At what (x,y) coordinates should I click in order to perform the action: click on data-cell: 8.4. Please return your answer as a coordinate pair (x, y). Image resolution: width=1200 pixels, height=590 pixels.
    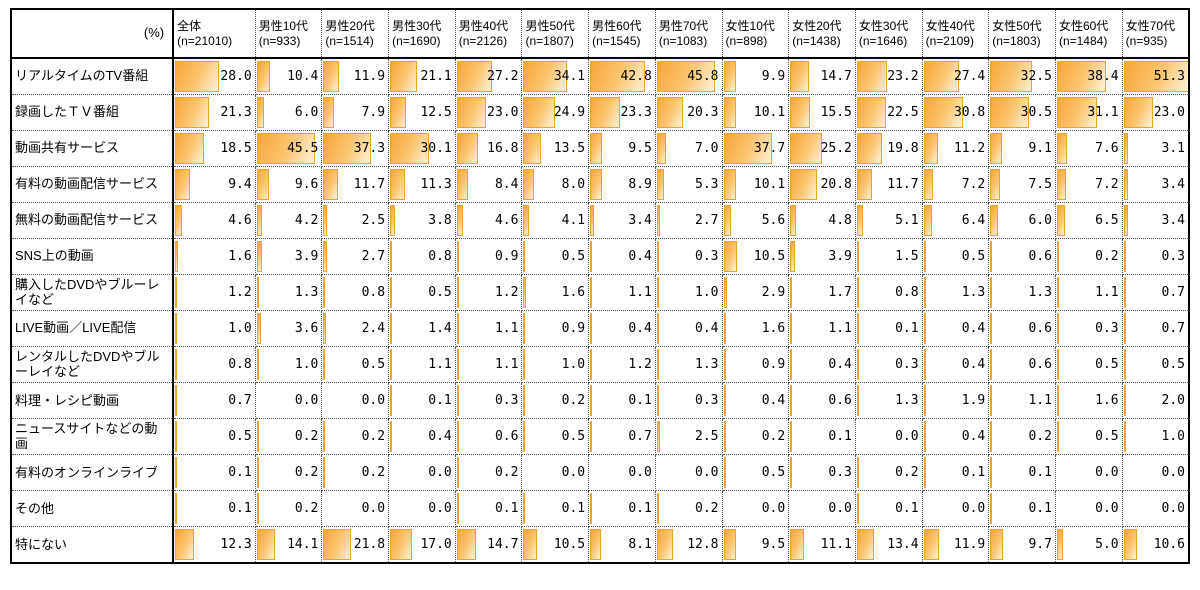
    Looking at the image, I should click on (488, 184).